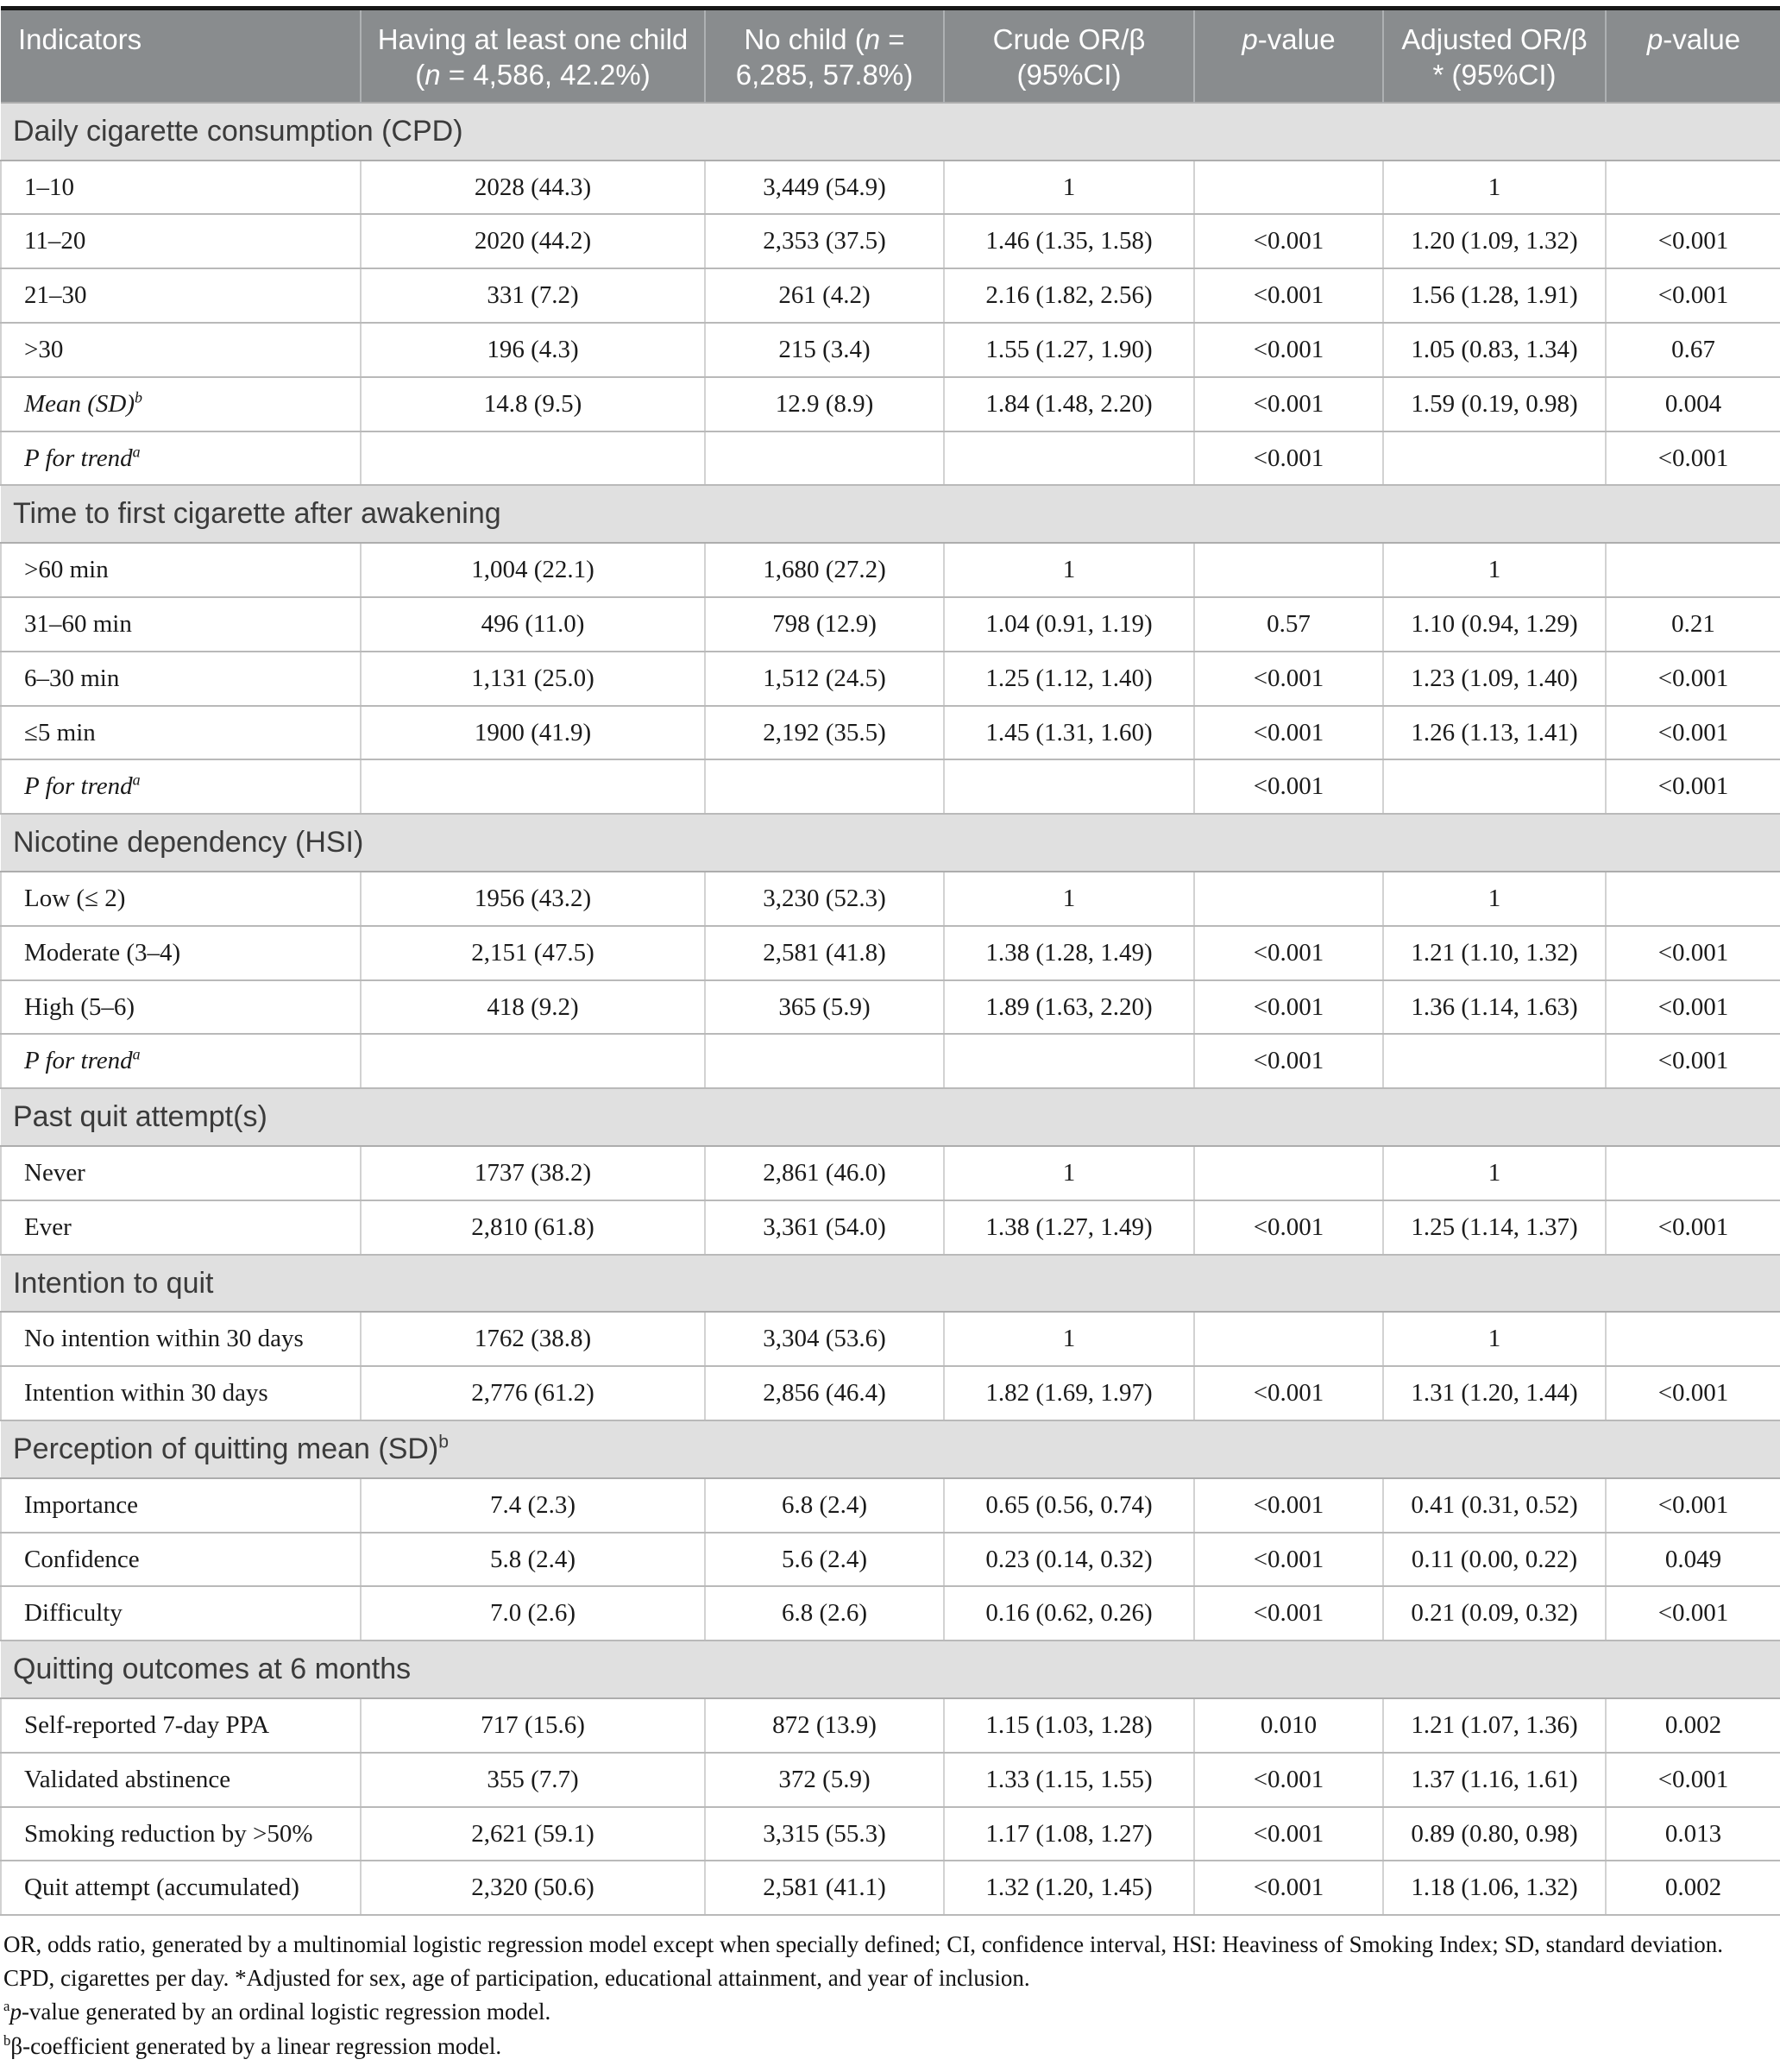  What do you see at coordinates (1069, 296) in the screenshot?
I see `cell-crude-or: 2.16 (1.82, 2.56)` at bounding box center [1069, 296].